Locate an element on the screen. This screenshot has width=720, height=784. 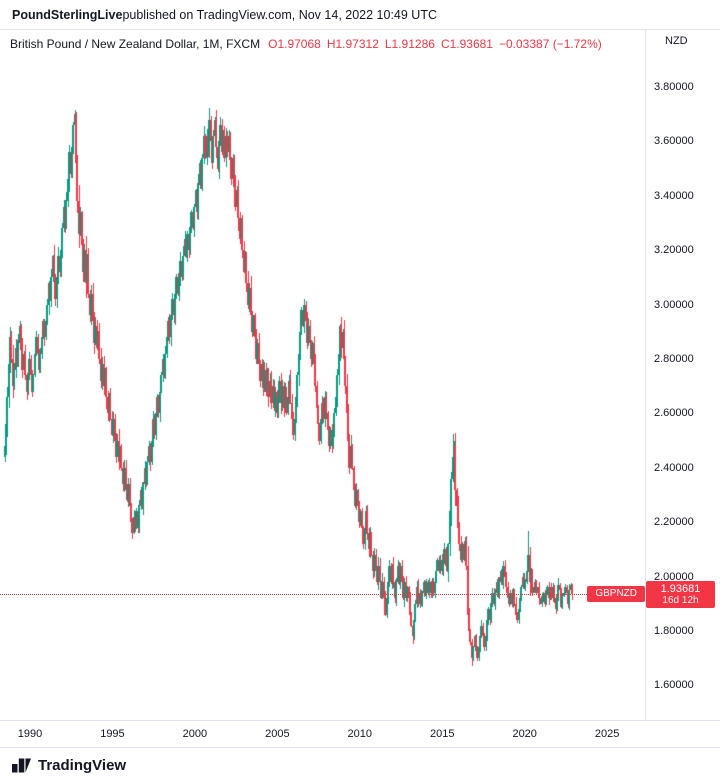
time-tick: 2015 is located at coordinates (442, 734).